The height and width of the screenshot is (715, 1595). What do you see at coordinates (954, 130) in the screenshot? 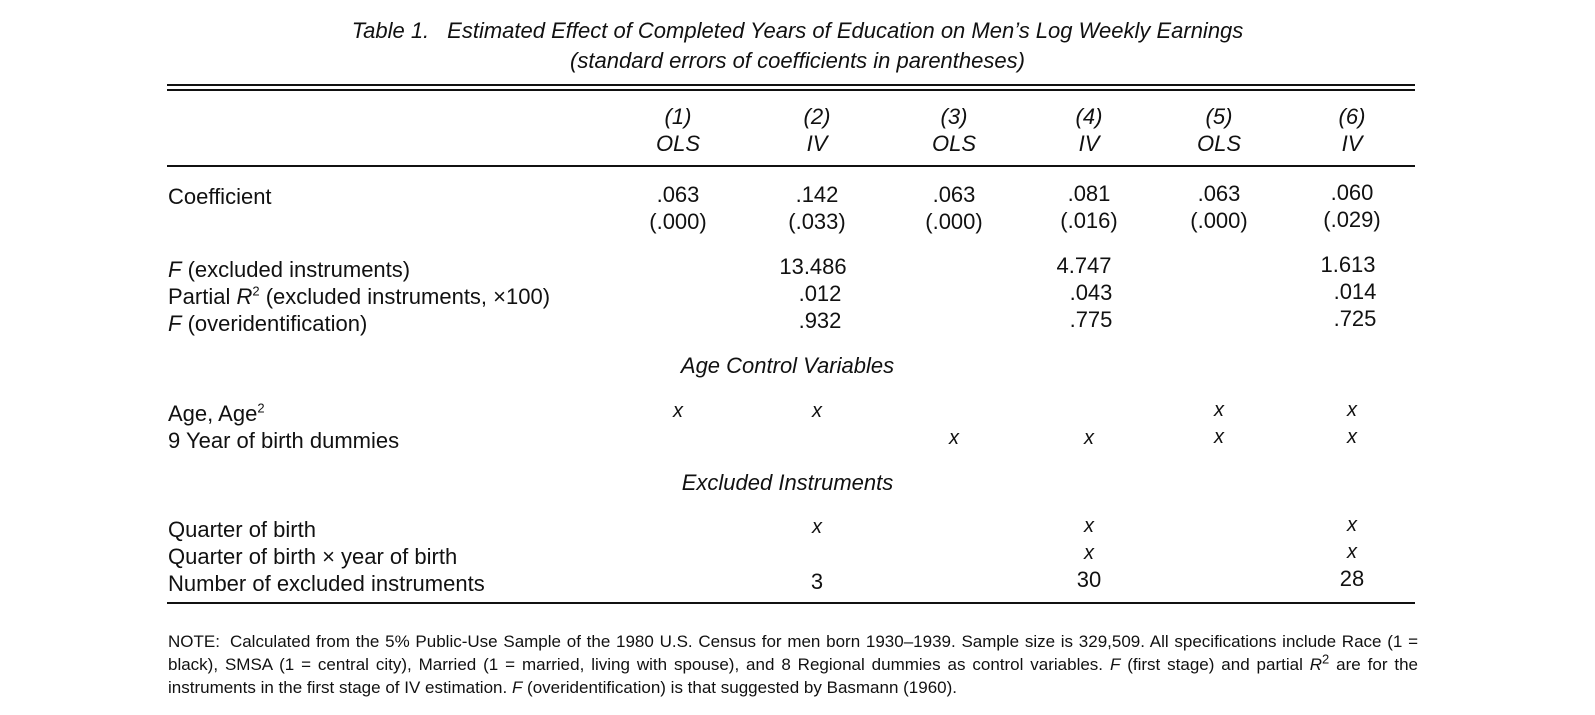
I see `column-header-3: (3) OLS` at bounding box center [954, 130].